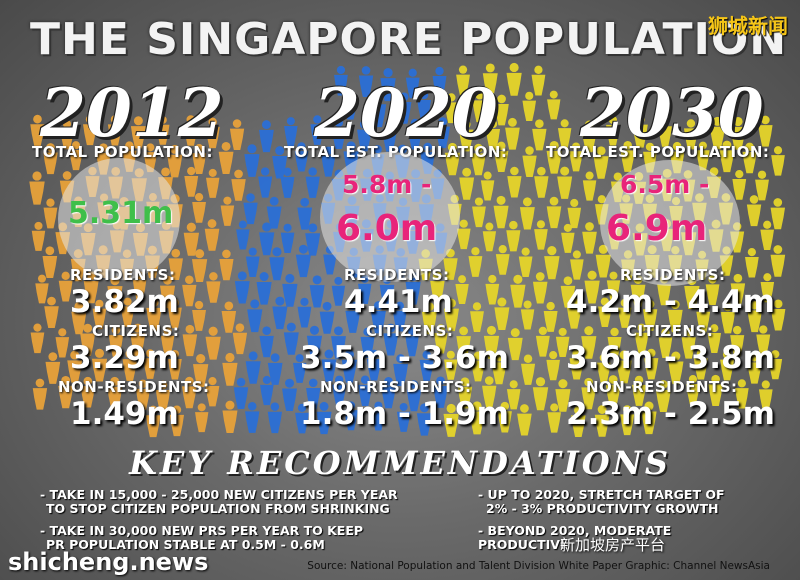 The height and width of the screenshot is (580, 800). What do you see at coordinates (521, 544) in the screenshot?
I see `recommendation-4-line-2: productivi` at bounding box center [521, 544].